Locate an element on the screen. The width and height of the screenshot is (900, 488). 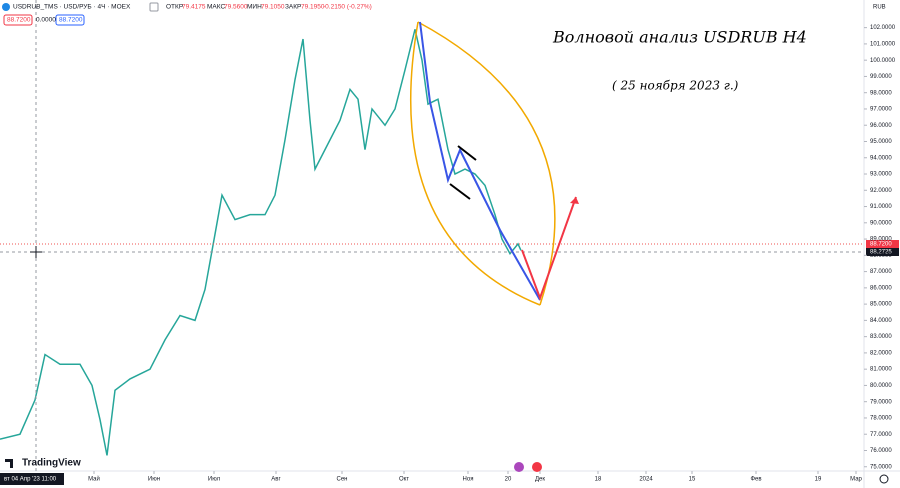
settings-button is located at coordinates (884, 479).